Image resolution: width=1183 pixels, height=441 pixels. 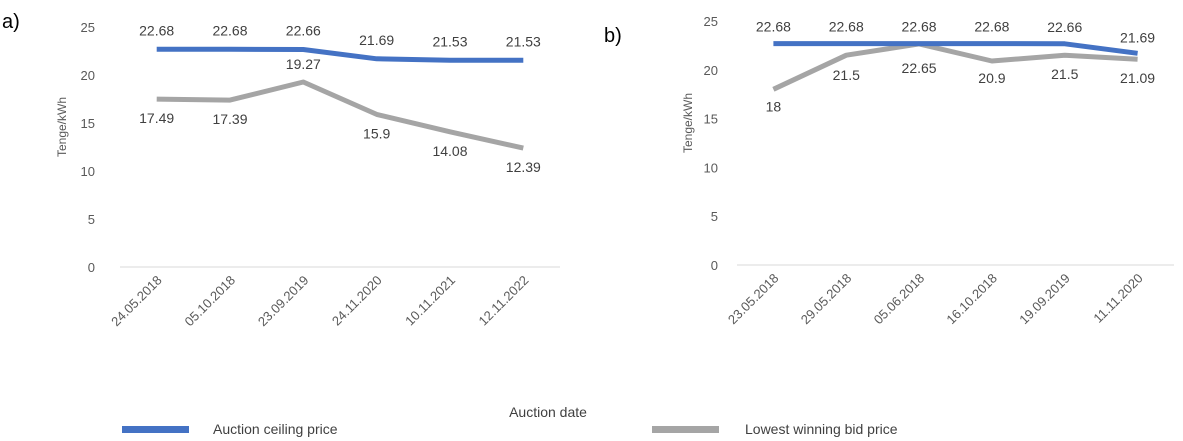 What do you see at coordinates (209, 301) in the screenshot?
I see `x-tick-label: 05.10.2018` at bounding box center [209, 301].